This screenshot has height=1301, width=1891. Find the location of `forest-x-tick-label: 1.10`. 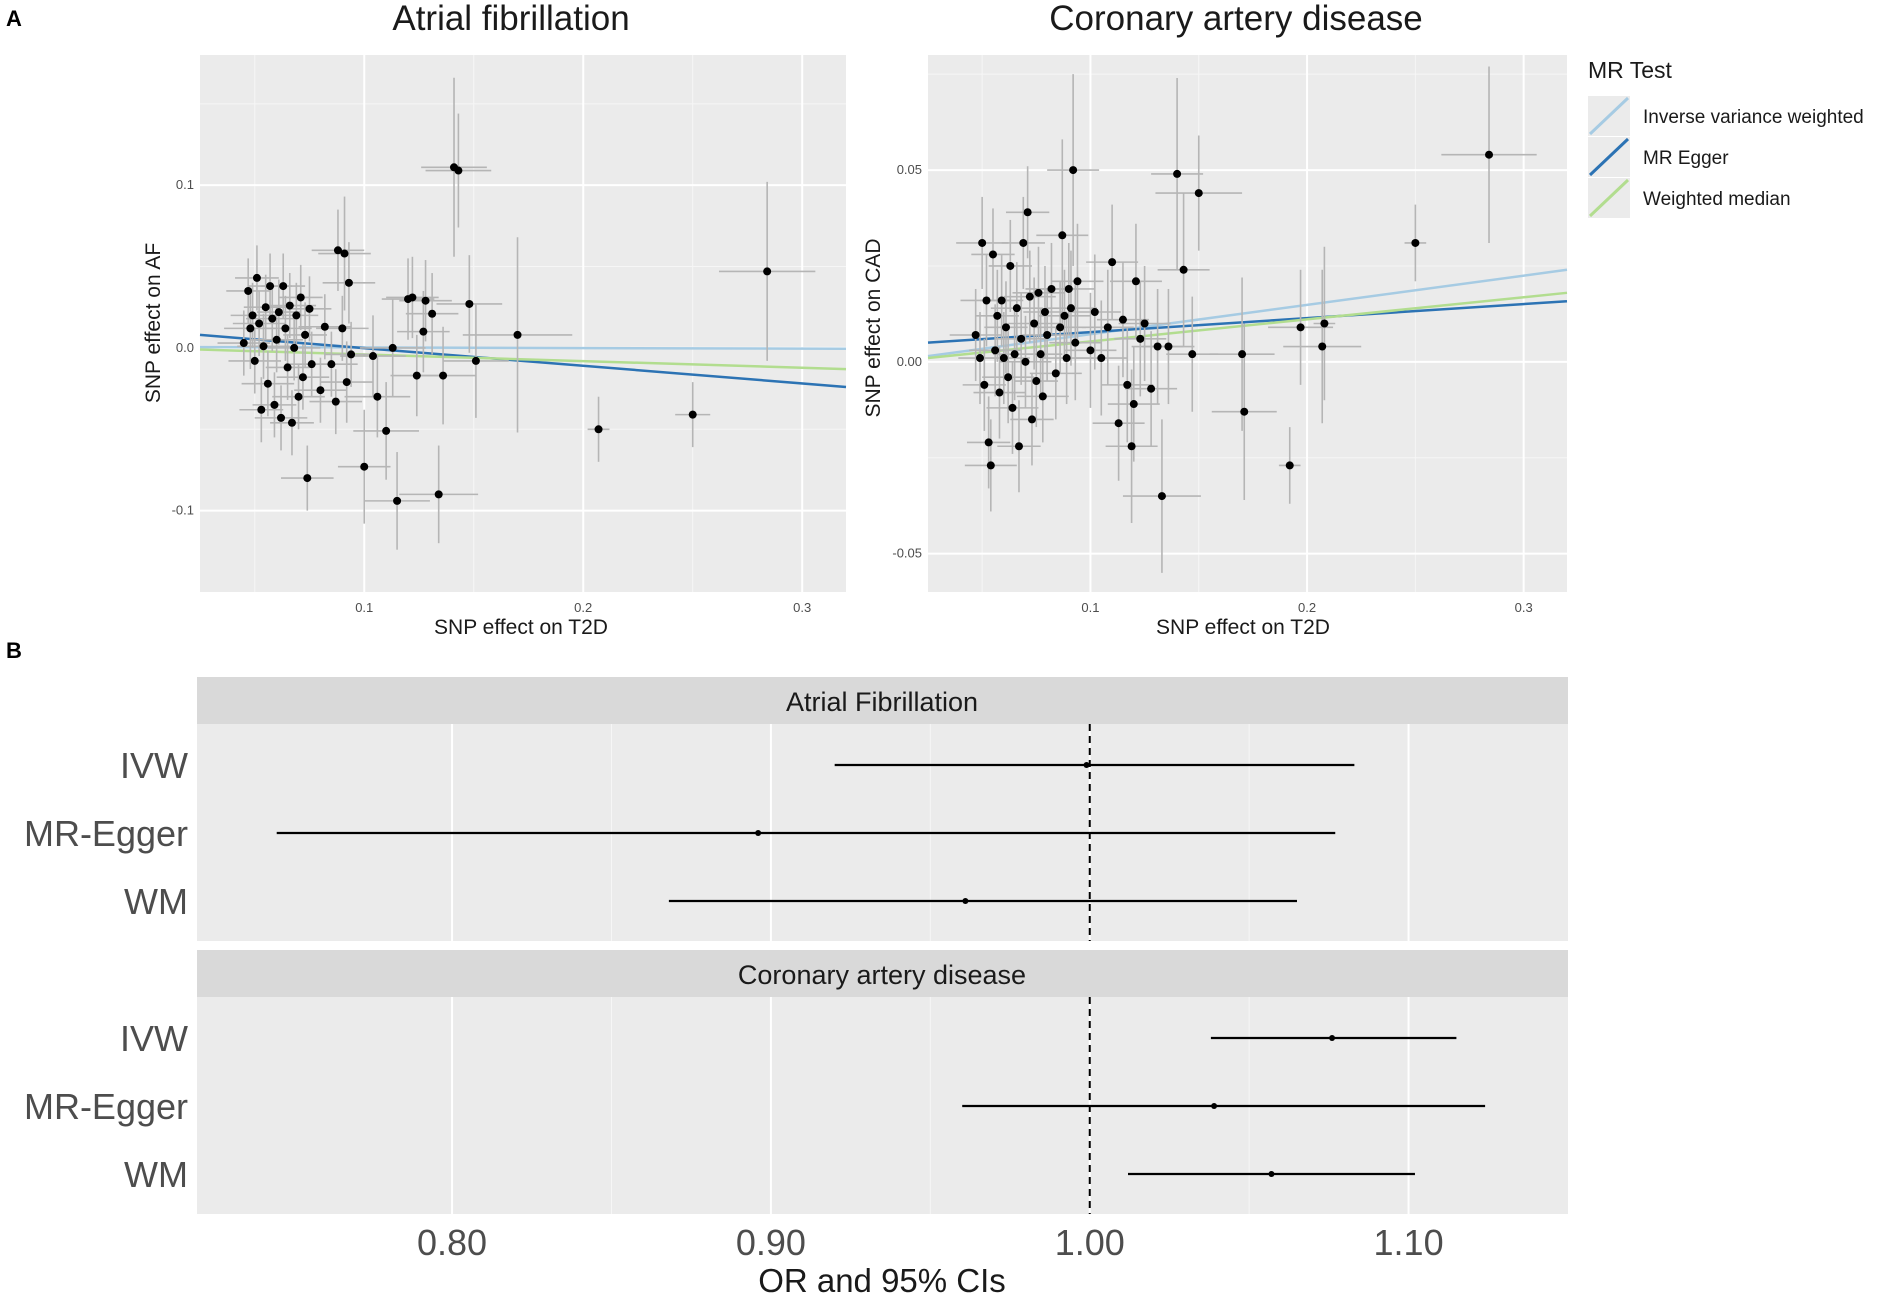

forest-x-tick-label: 1.10 is located at coordinates (1409, 1242).